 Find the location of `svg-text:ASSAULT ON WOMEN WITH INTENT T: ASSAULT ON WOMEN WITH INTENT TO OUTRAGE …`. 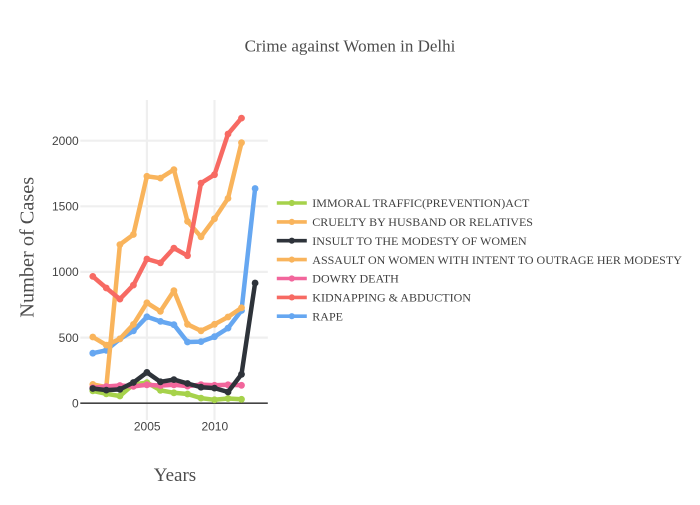

svg-text:ASSAULT ON WOMEN WITH INTENT T: ASSAULT ON WOMEN WITH INTENT TO OUTRAGE … is located at coordinates (497, 260).